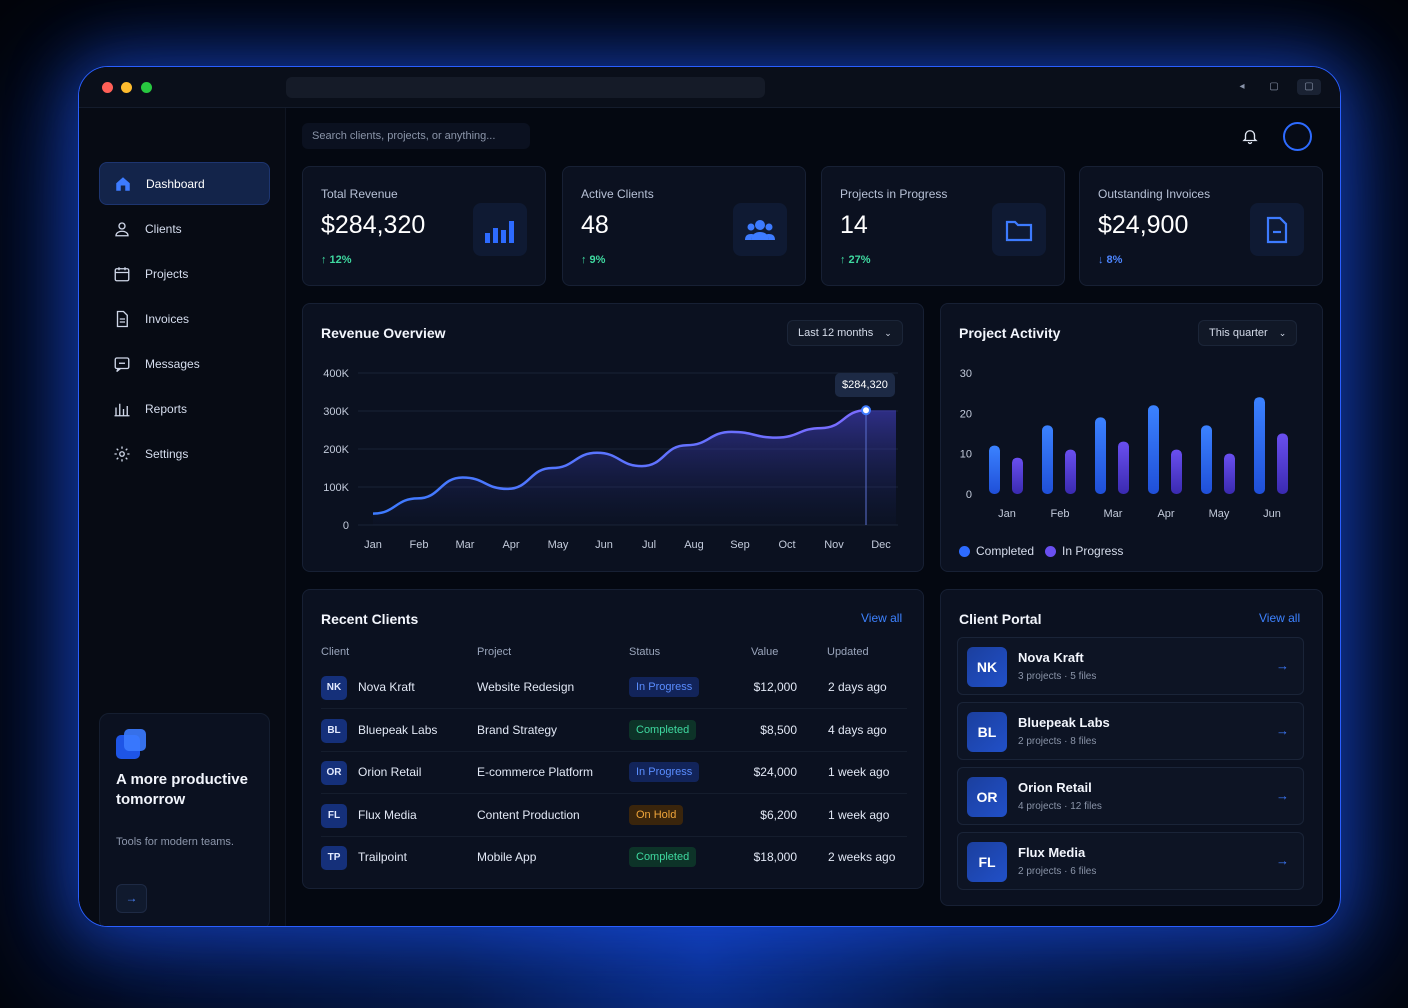 Image resolution: width=1408 pixels, height=1008 pixels. I want to click on tab-icon: ▢, so click(1274, 86).